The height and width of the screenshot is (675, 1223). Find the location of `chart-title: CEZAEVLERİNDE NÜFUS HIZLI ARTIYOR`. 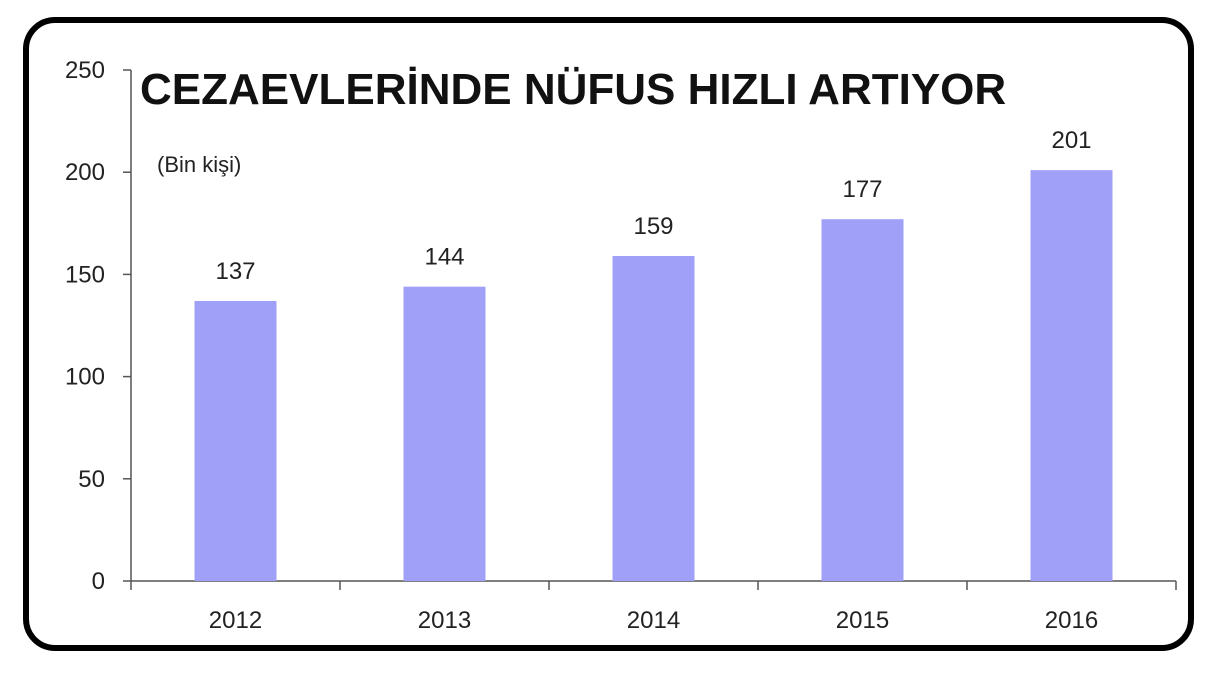

chart-title: CEZAEVLERİNDE NÜFUS HIZLI ARTIYOR is located at coordinates (573, 89).